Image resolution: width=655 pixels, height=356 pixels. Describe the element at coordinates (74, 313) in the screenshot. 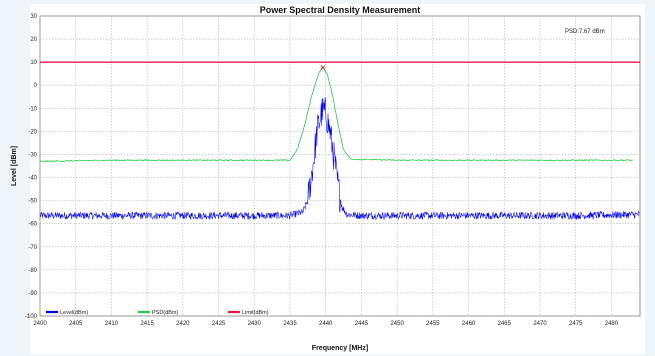

I see `legend-label: Level(dBm)` at that location.